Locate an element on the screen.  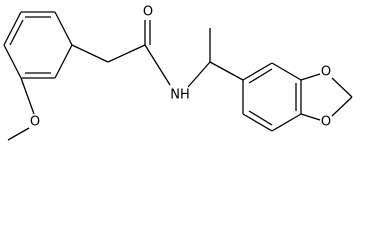
atom-label: NH is located at coordinates (180, 95).